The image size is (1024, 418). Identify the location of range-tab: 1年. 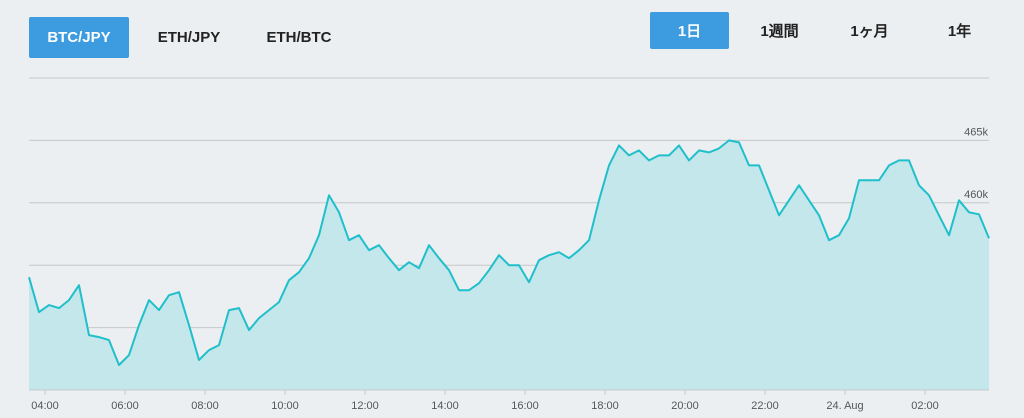
(959, 31).